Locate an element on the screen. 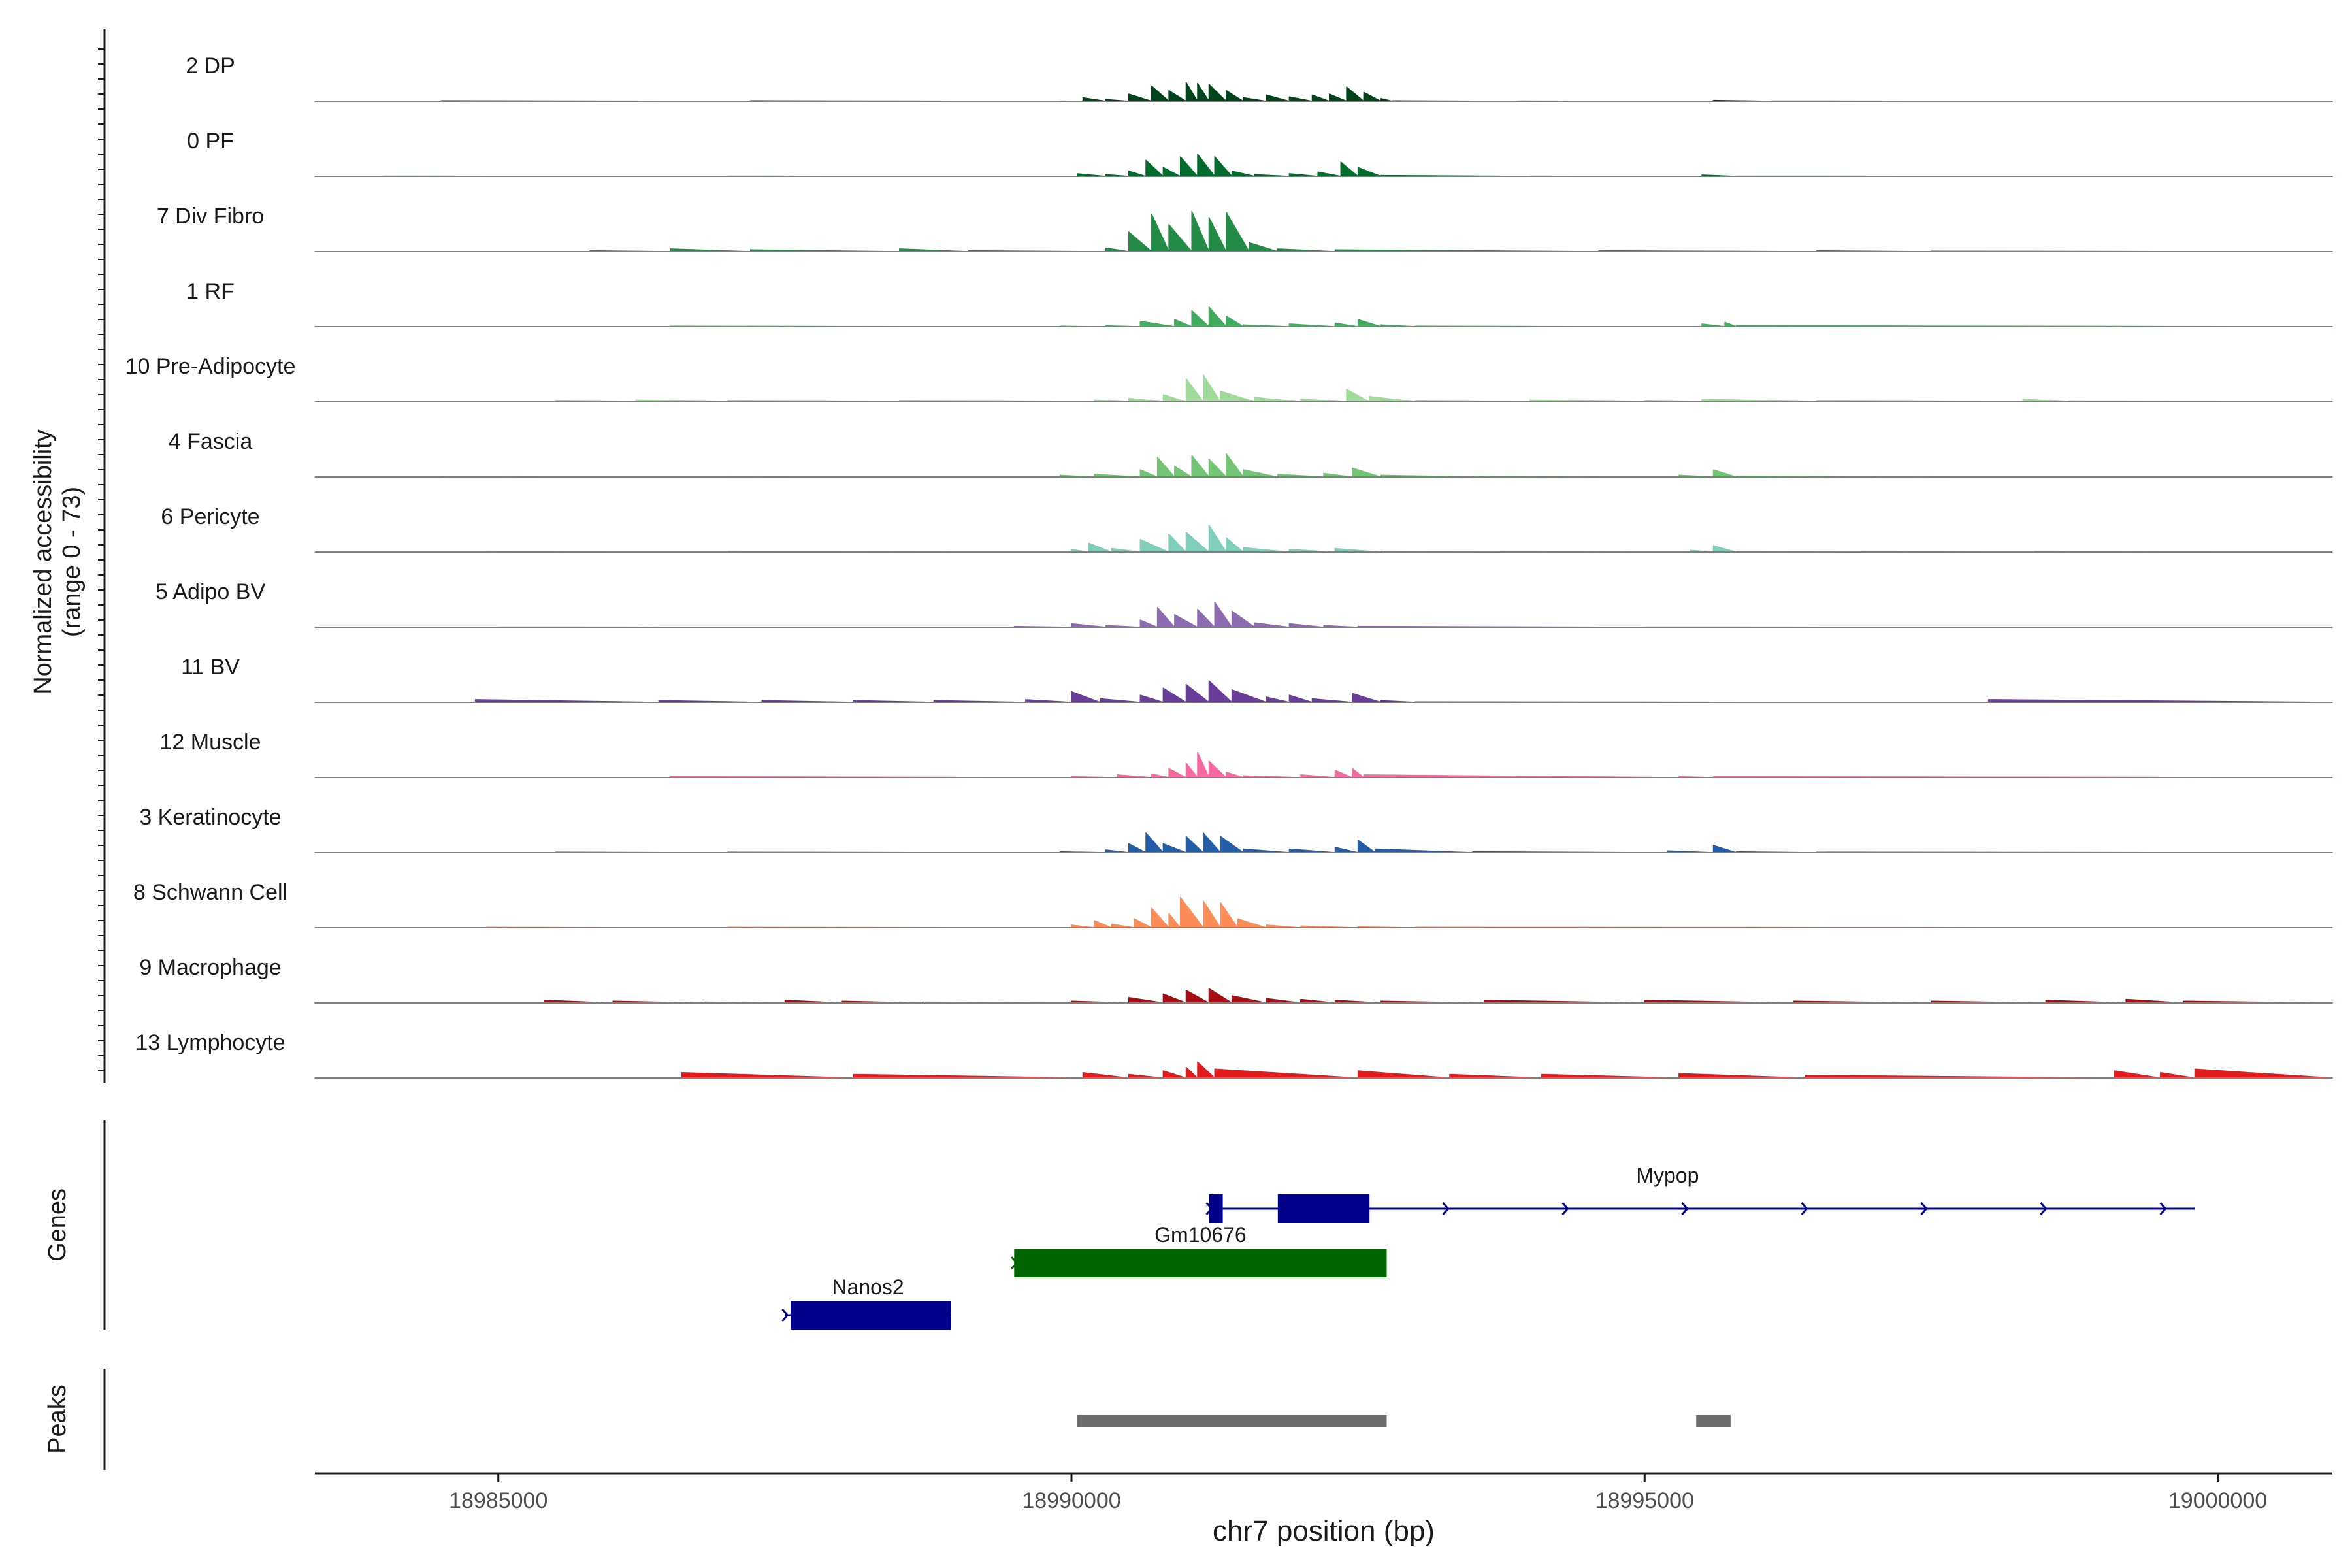 The height and width of the screenshot is (1568, 2352). gene-nanos2: Nanos2 is located at coordinates (866, 1302).